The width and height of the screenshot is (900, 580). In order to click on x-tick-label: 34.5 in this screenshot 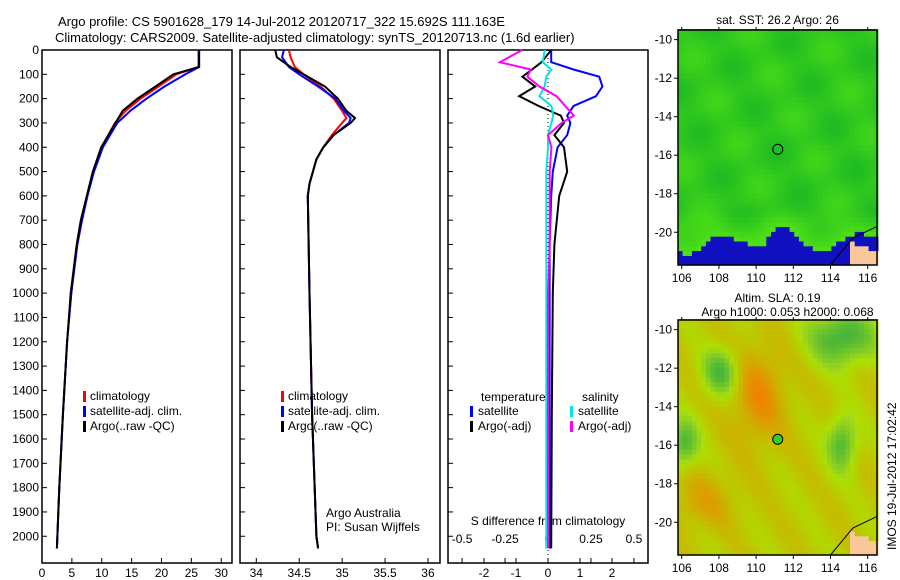, I will do `click(300, 573)`.